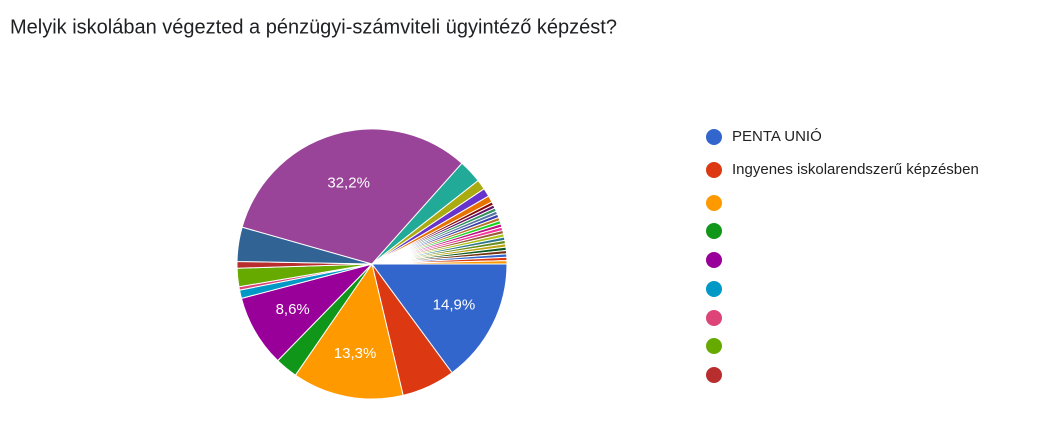  What do you see at coordinates (293, 309) in the screenshot?
I see `slice-label: 8,6%` at bounding box center [293, 309].